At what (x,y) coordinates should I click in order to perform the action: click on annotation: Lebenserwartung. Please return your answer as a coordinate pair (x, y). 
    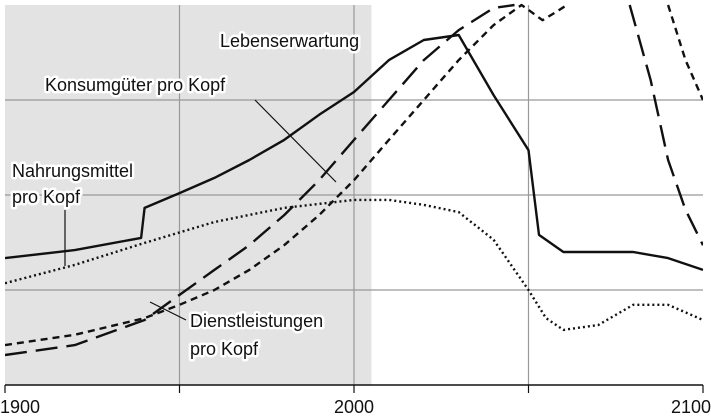
    Looking at the image, I should click on (289, 41).